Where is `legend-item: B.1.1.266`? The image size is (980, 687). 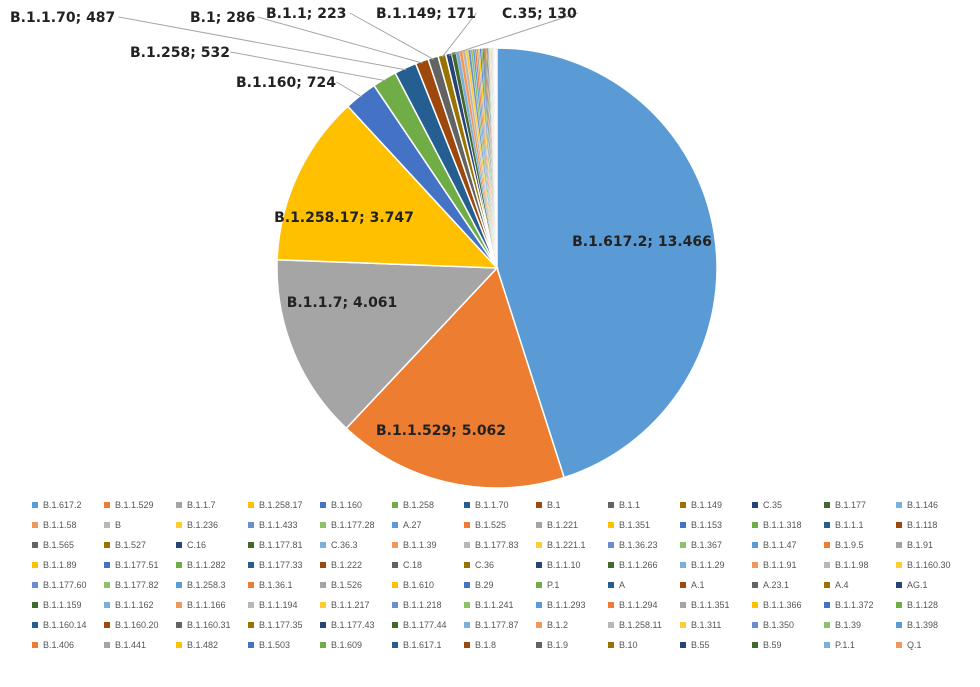 legend-item: B.1.1.266 is located at coordinates (644, 565).